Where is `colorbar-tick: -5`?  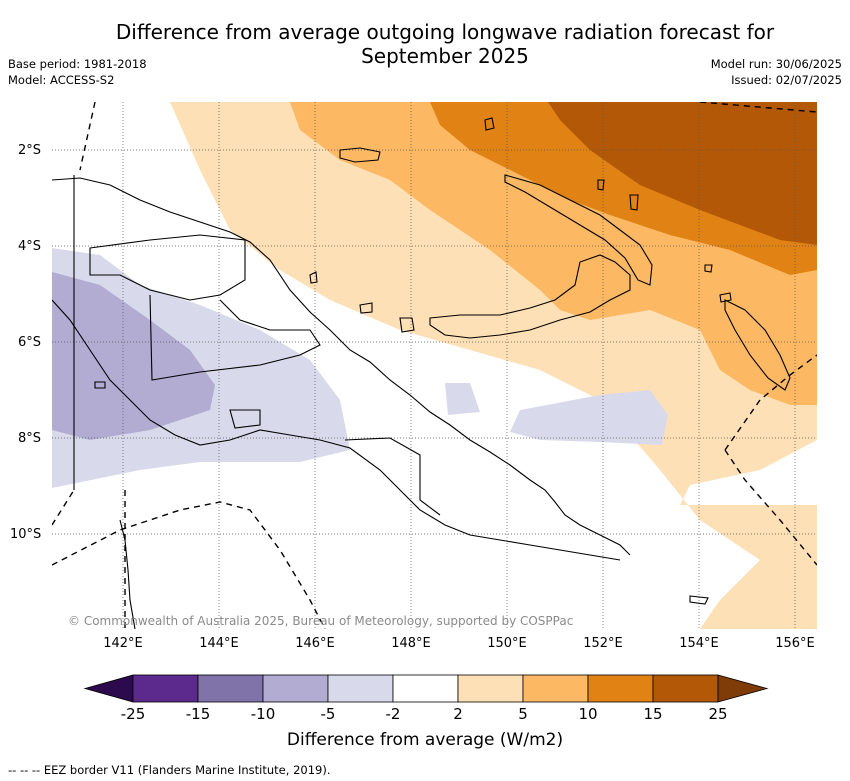 colorbar-tick: -5 is located at coordinates (328, 714).